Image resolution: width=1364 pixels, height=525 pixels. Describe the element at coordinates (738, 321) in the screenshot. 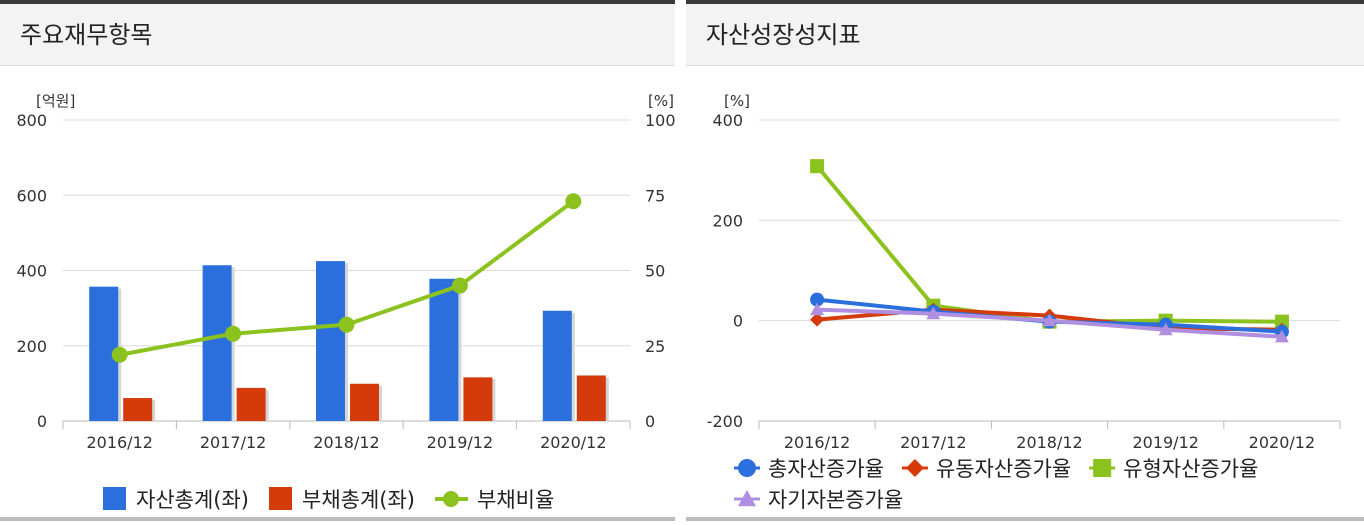

I see `y-tick-label: 0` at that location.